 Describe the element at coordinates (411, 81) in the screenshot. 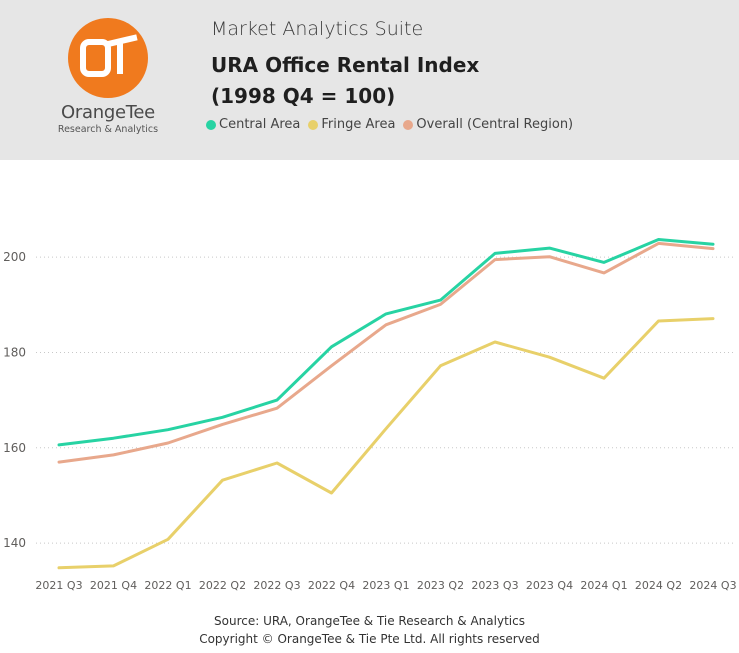

I see `chart-title: URA Office Rental Index (1998 Q4 = 100)` at that location.